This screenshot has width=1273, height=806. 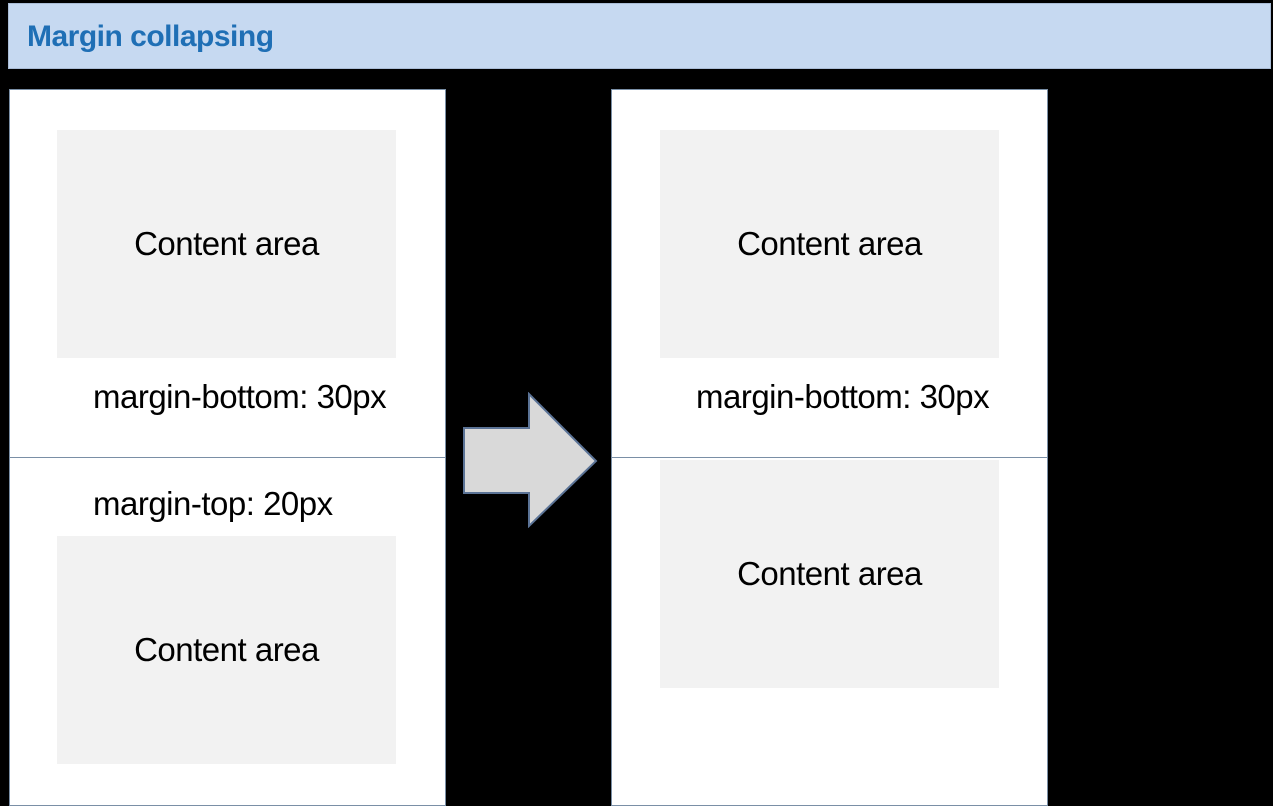 What do you see at coordinates (530, 460) in the screenshot?
I see `right-arrow-icon` at bounding box center [530, 460].